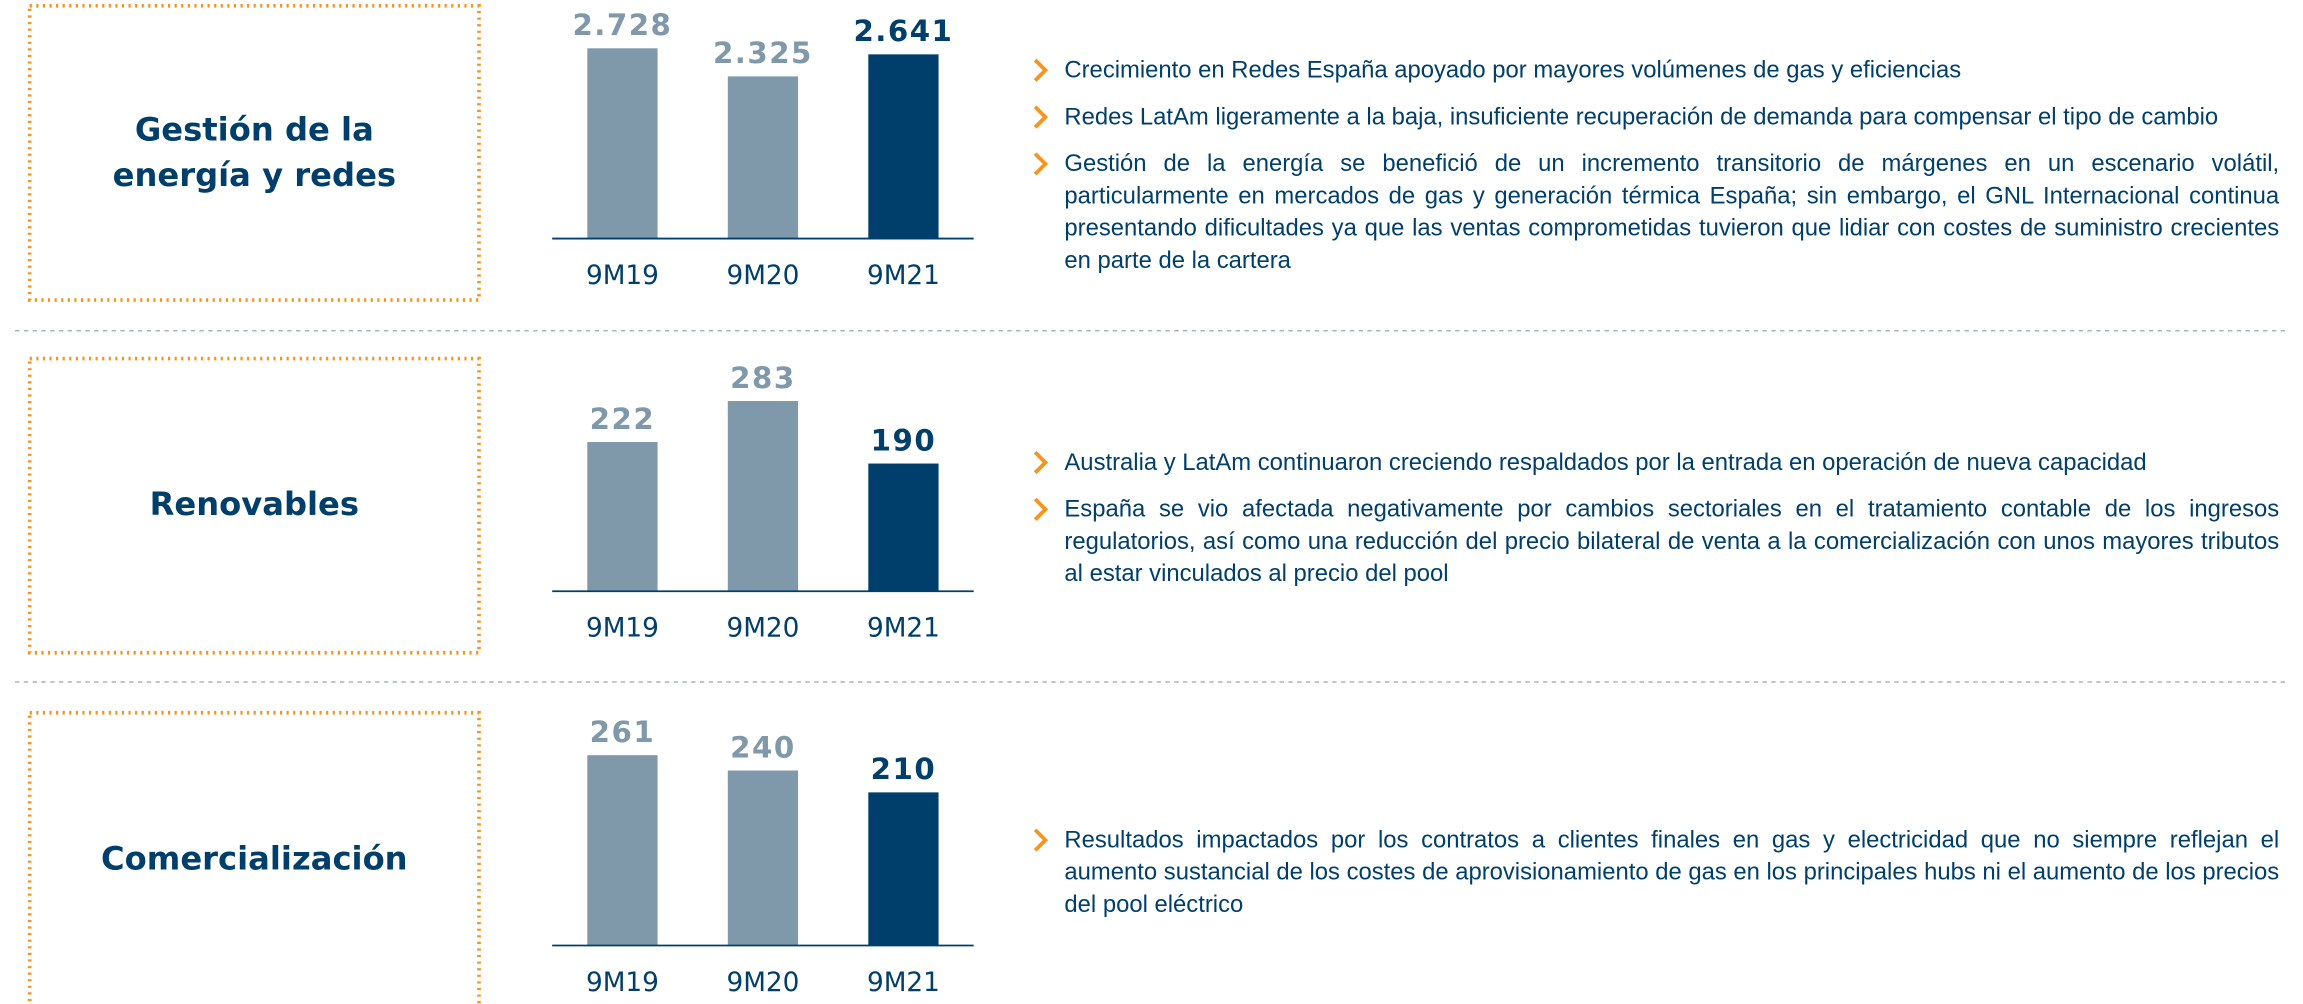  I want to click on section-title: Gestión de la energía y redes, so click(254, 152).